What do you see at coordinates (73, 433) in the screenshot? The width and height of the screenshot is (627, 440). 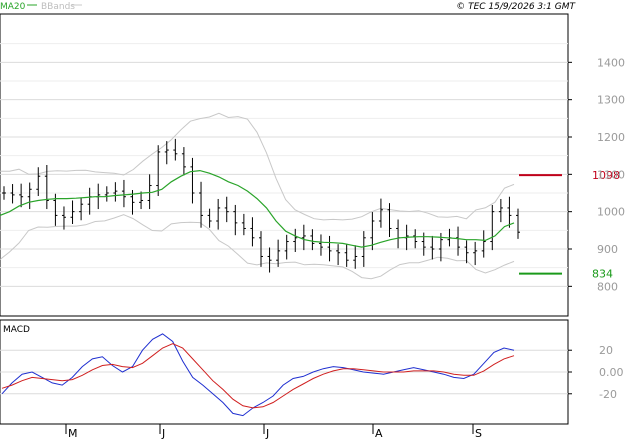 I see `x-tick-label: M` at bounding box center [73, 433].